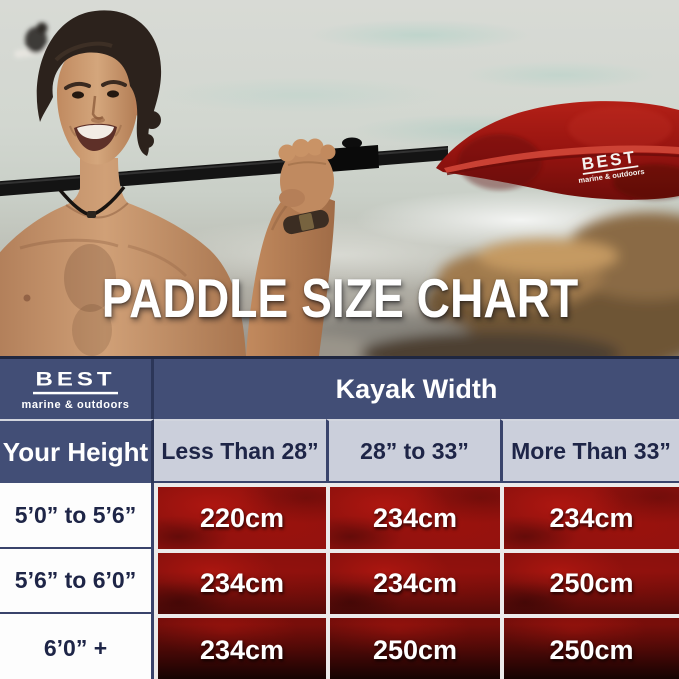  What do you see at coordinates (77, 646) in the screenshot?
I see `row-height-6-0-plus: 6’0” +` at bounding box center [77, 646].